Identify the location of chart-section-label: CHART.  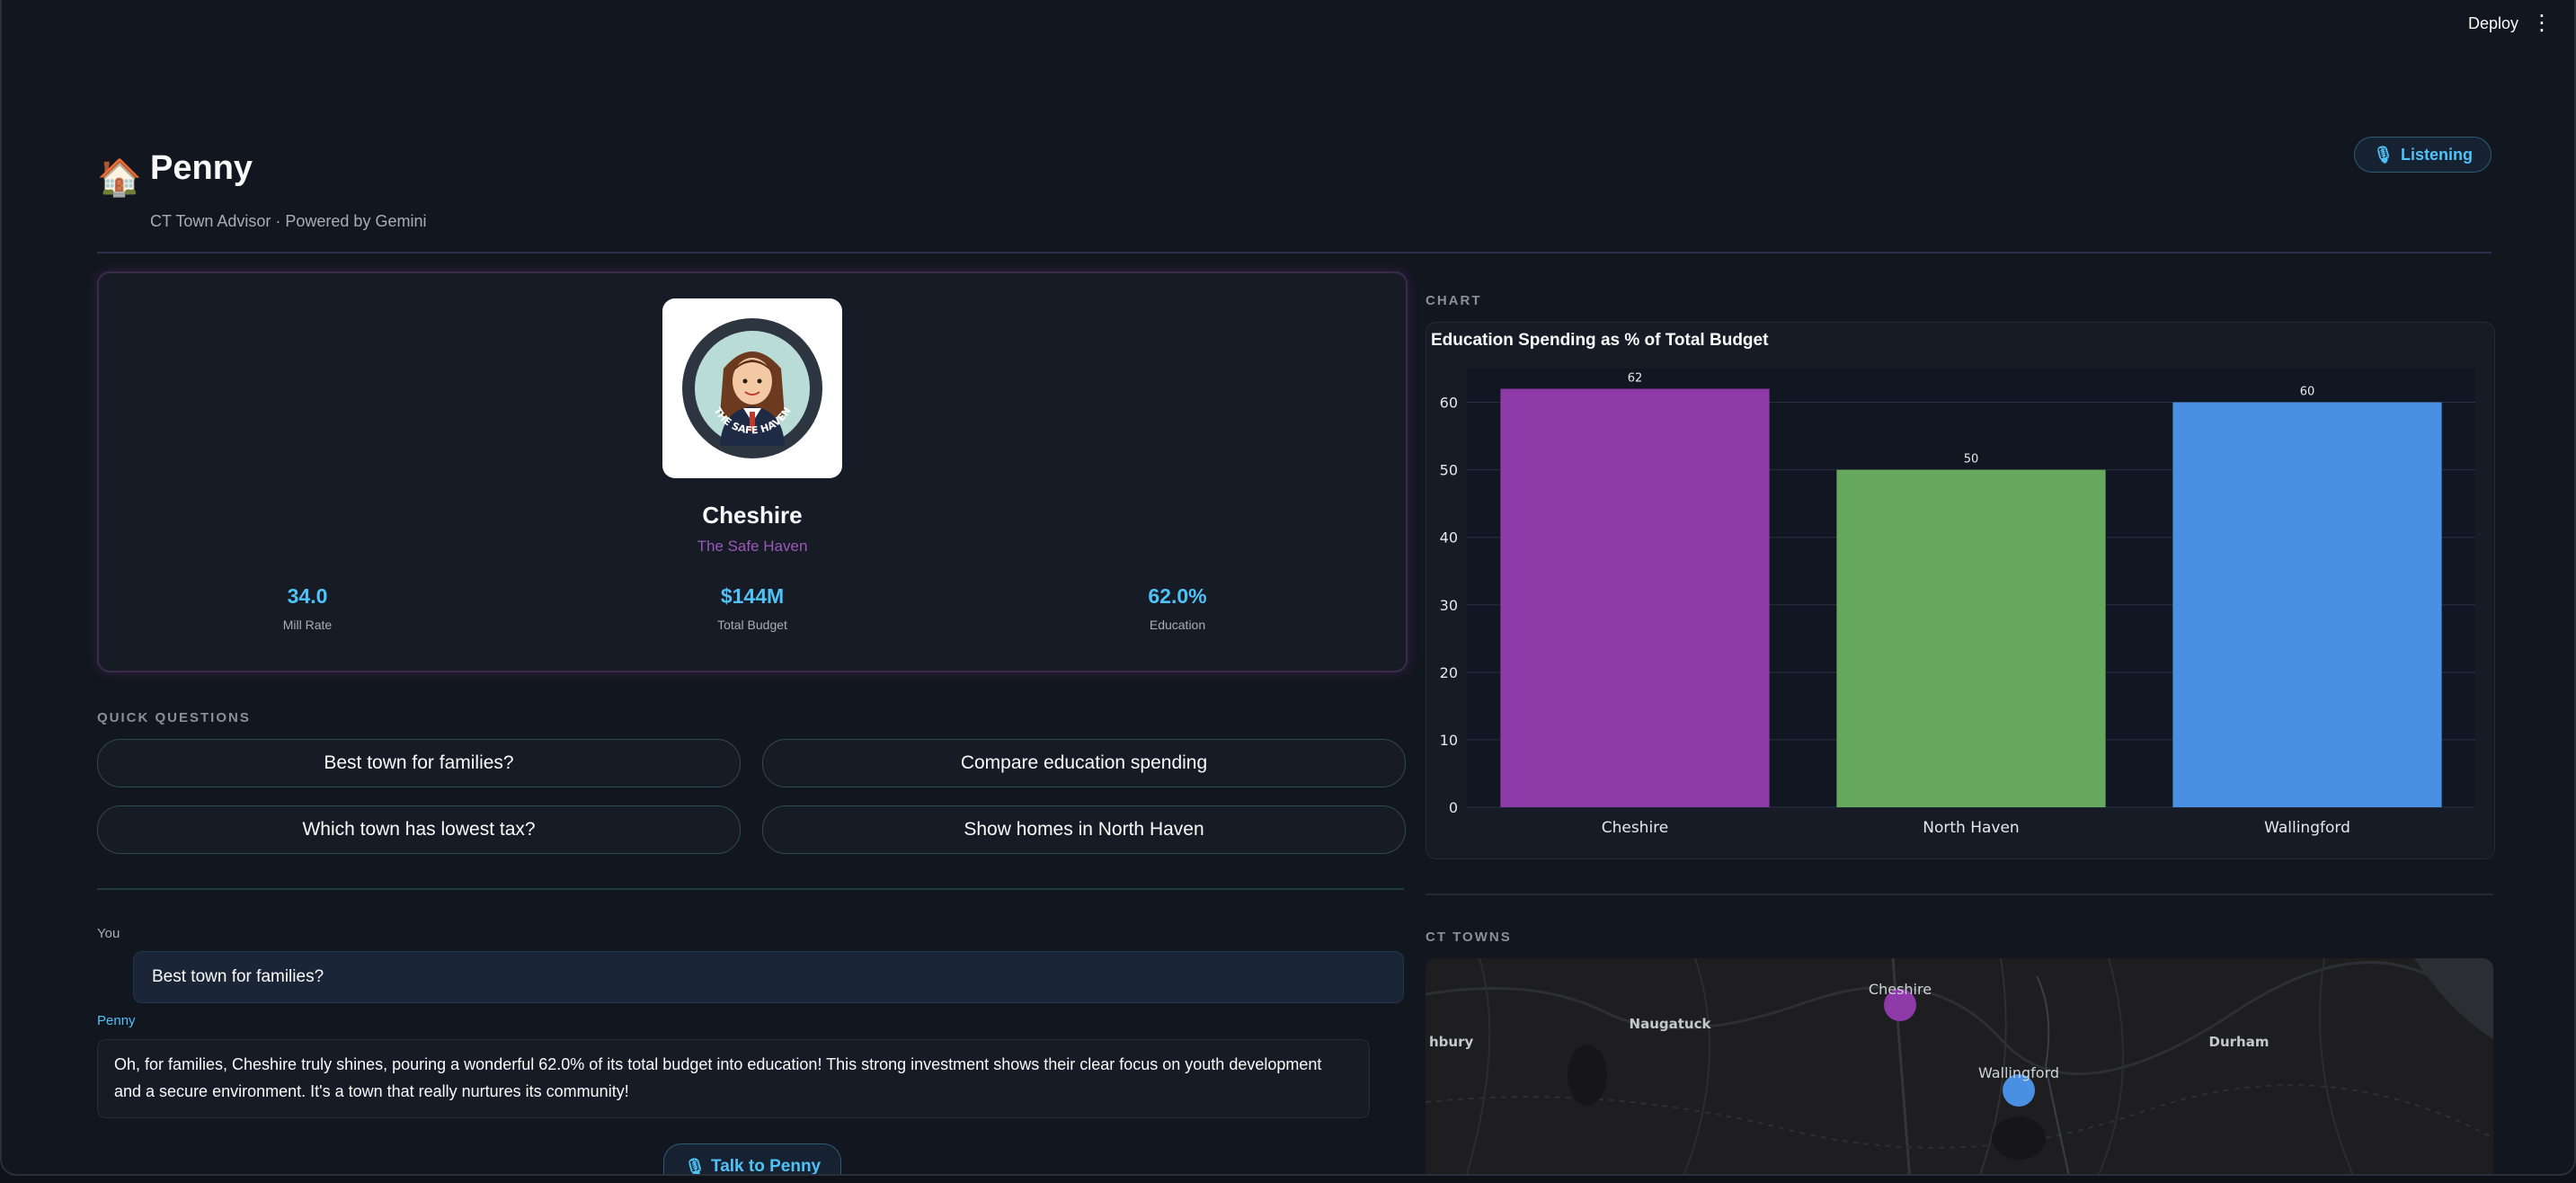
(1454, 300).